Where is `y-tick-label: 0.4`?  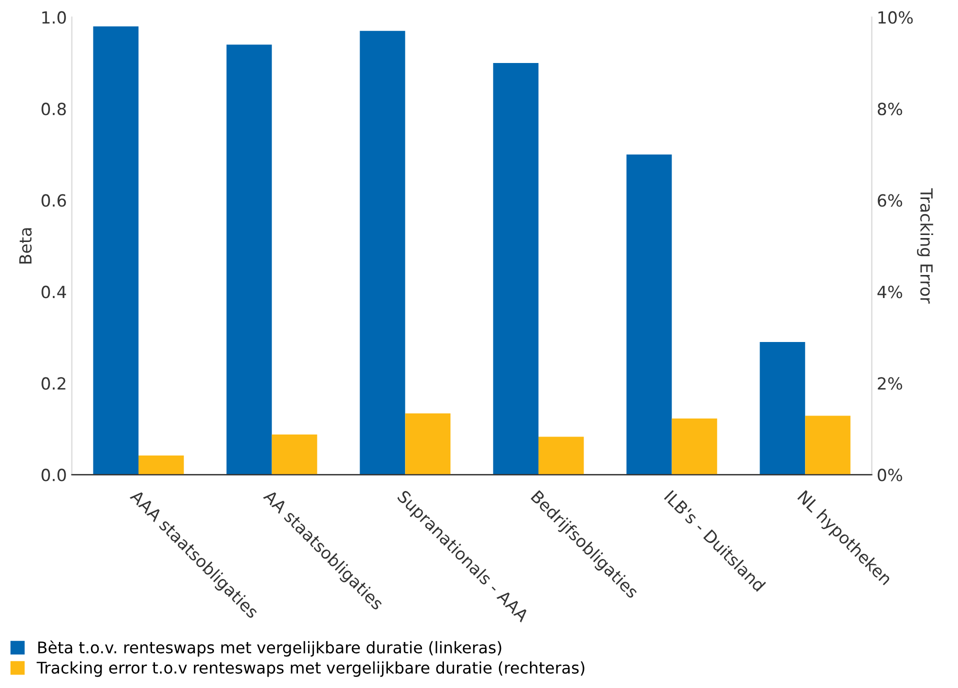
y-tick-label: 0.4 is located at coordinates (54, 292).